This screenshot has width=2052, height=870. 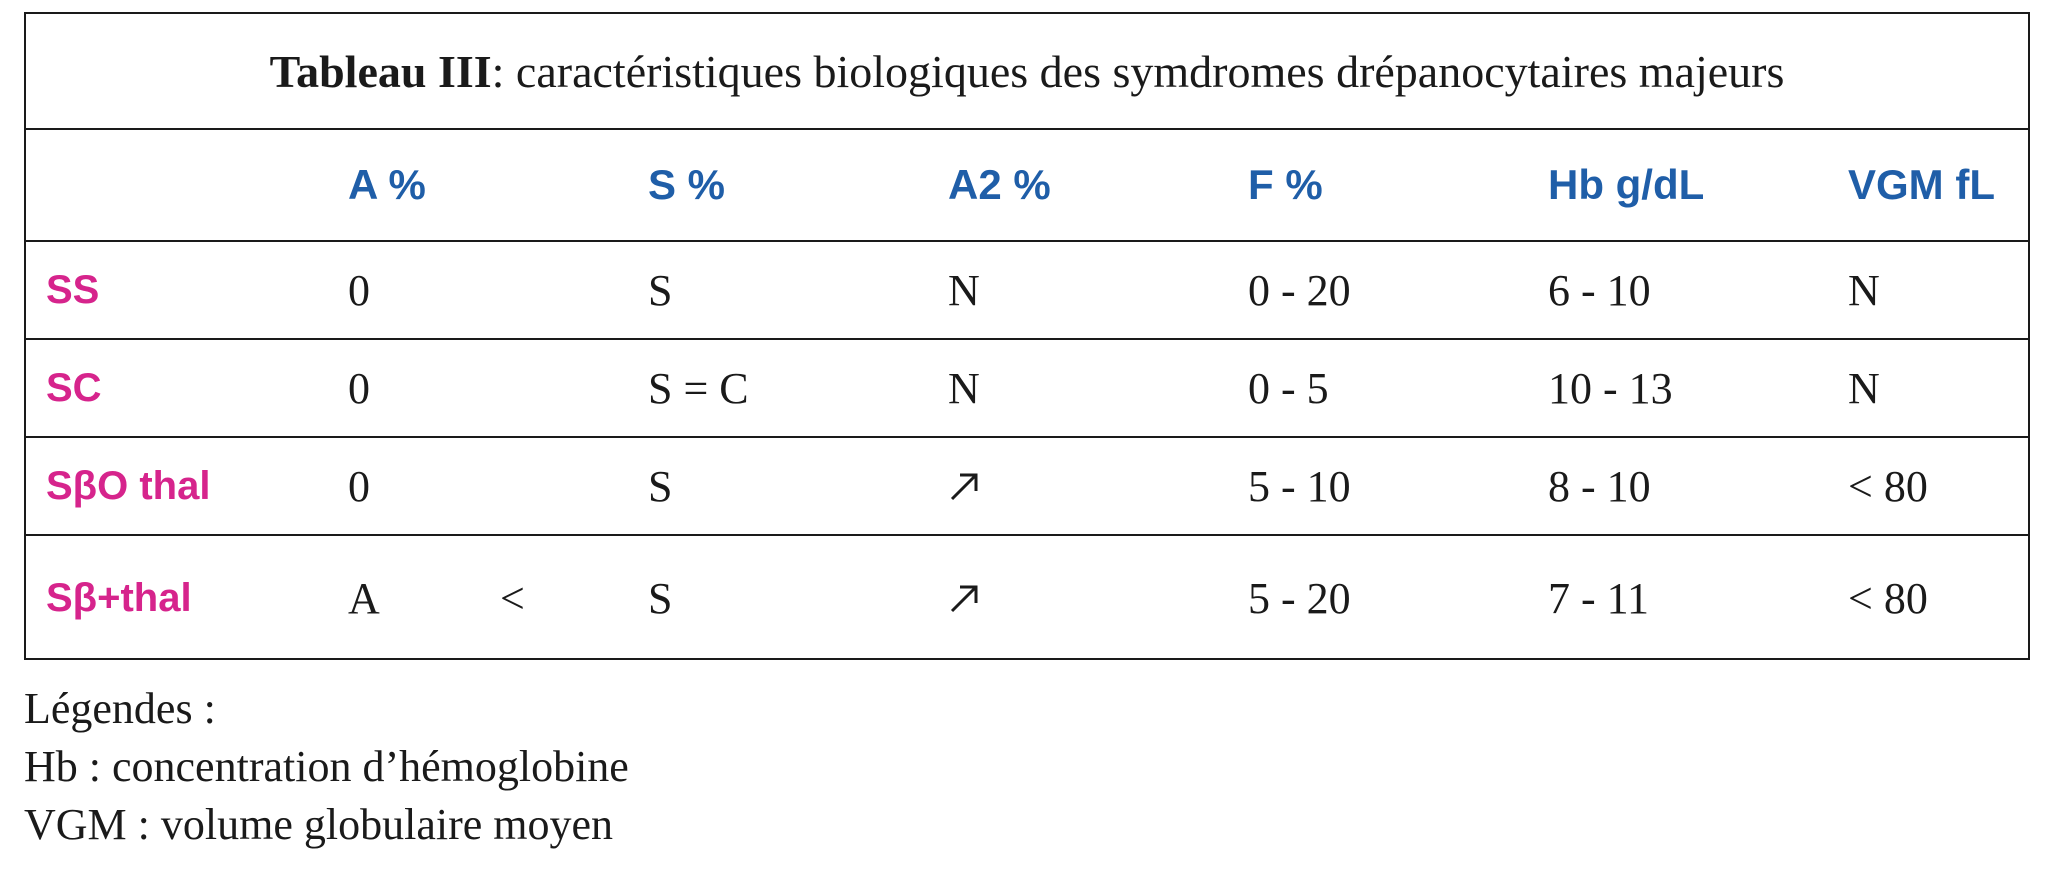 I want to click on row-label: SβO thal, so click(x=128, y=485).